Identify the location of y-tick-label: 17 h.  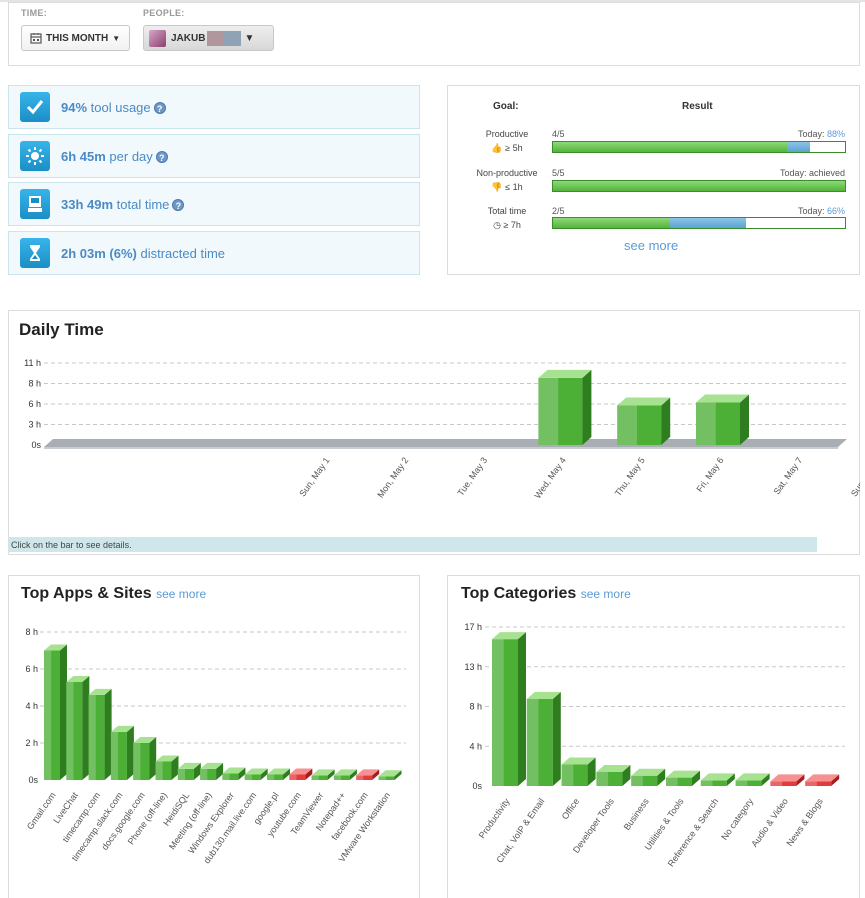
(473, 627).